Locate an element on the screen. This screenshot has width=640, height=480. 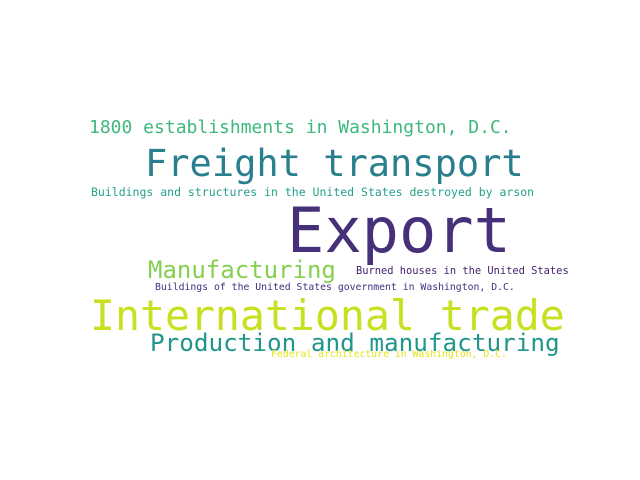
word-federal-architecture: Federal architecture in Washington, D.C. is located at coordinates (389, 354).